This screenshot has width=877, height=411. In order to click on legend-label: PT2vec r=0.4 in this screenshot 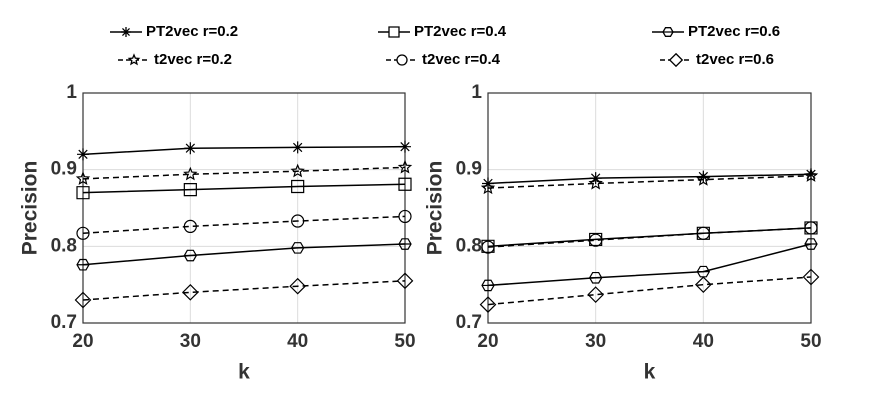, I will do `click(460, 31)`.